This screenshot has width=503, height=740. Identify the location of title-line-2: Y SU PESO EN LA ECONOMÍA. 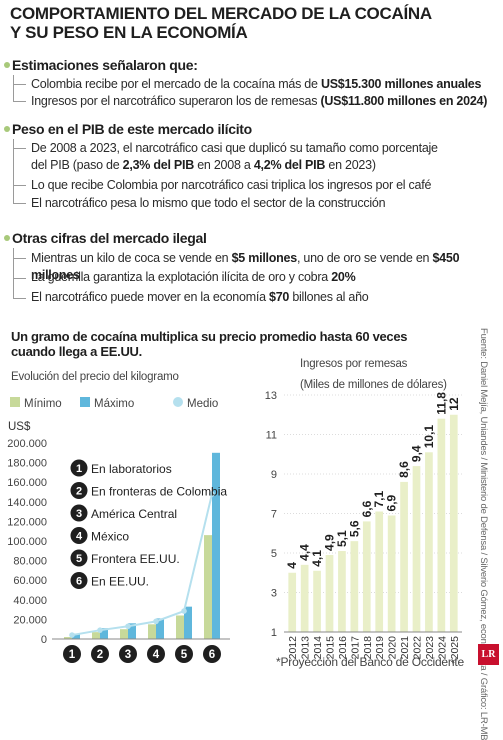
(129, 32).